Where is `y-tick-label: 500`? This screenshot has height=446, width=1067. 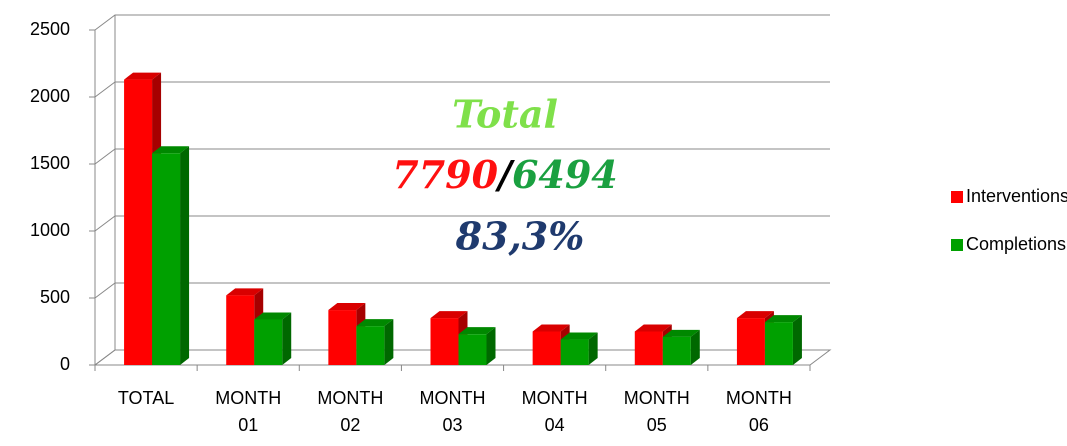
y-tick-label: 500 is located at coordinates (55, 297).